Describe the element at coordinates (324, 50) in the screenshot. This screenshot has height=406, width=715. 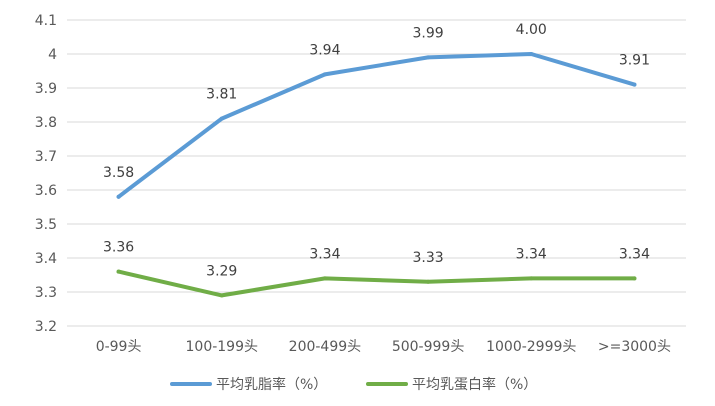
I see `data-label: 3.94` at that location.